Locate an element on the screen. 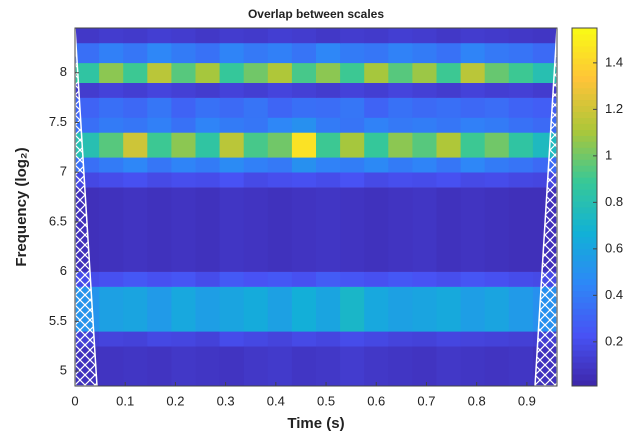 Image resolution: width=635 pixels, height=434 pixels. x-tick-label: 0.4 is located at coordinates (276, 400).